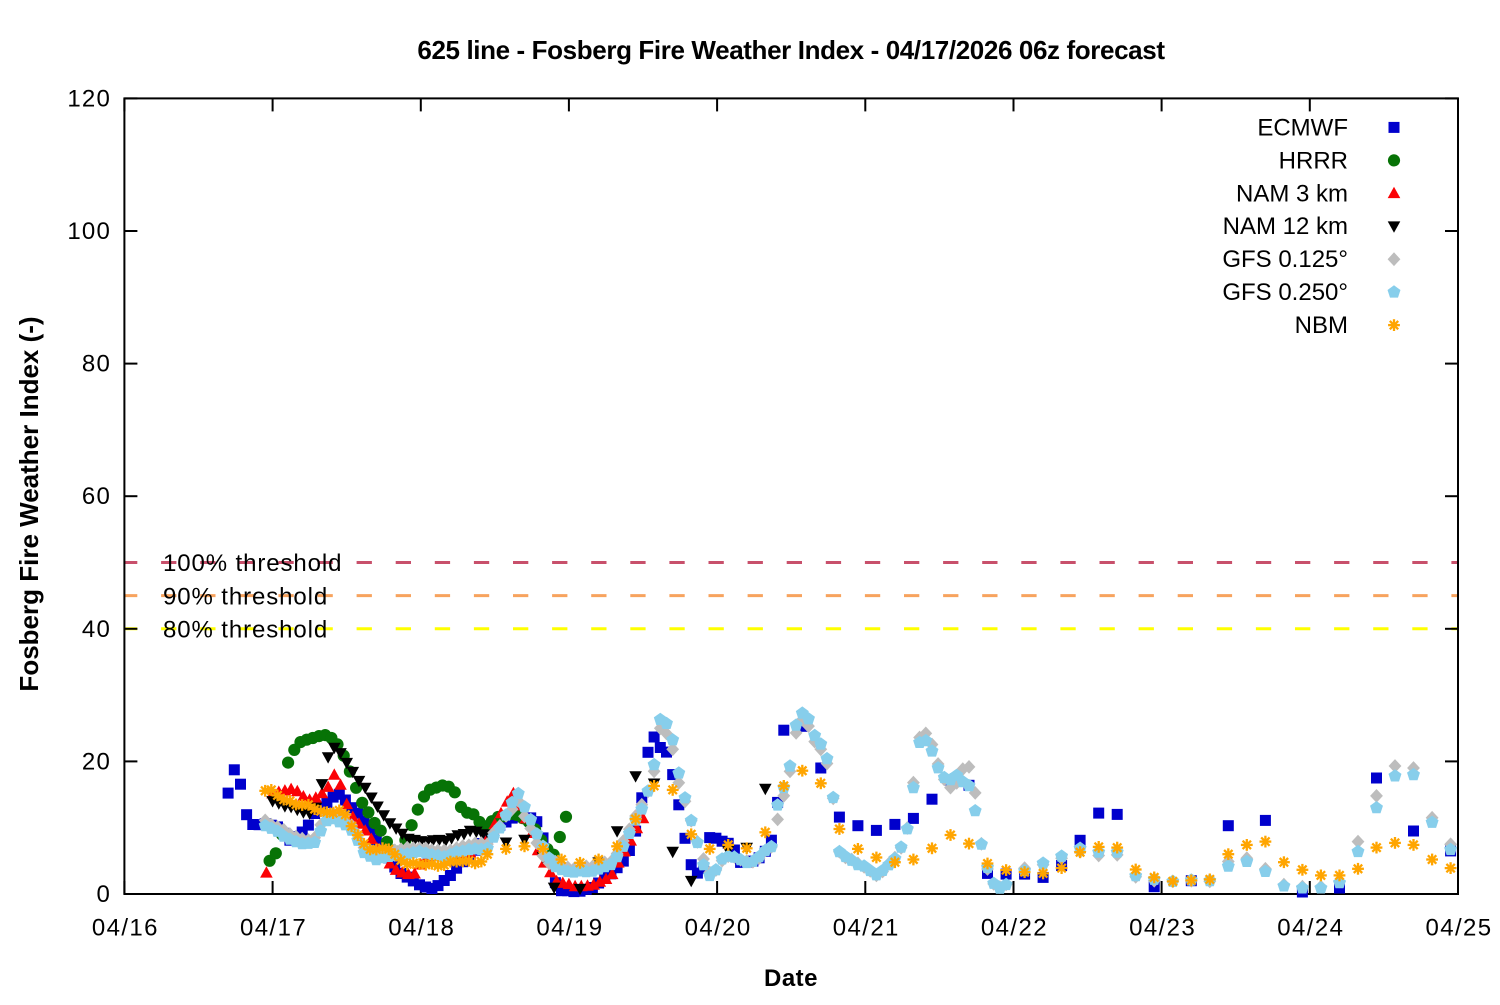  What do you see at coordinates (1014, 928) in the screenshot?
I see `svg-text: 04/22` at bounding box center [1014, 928].